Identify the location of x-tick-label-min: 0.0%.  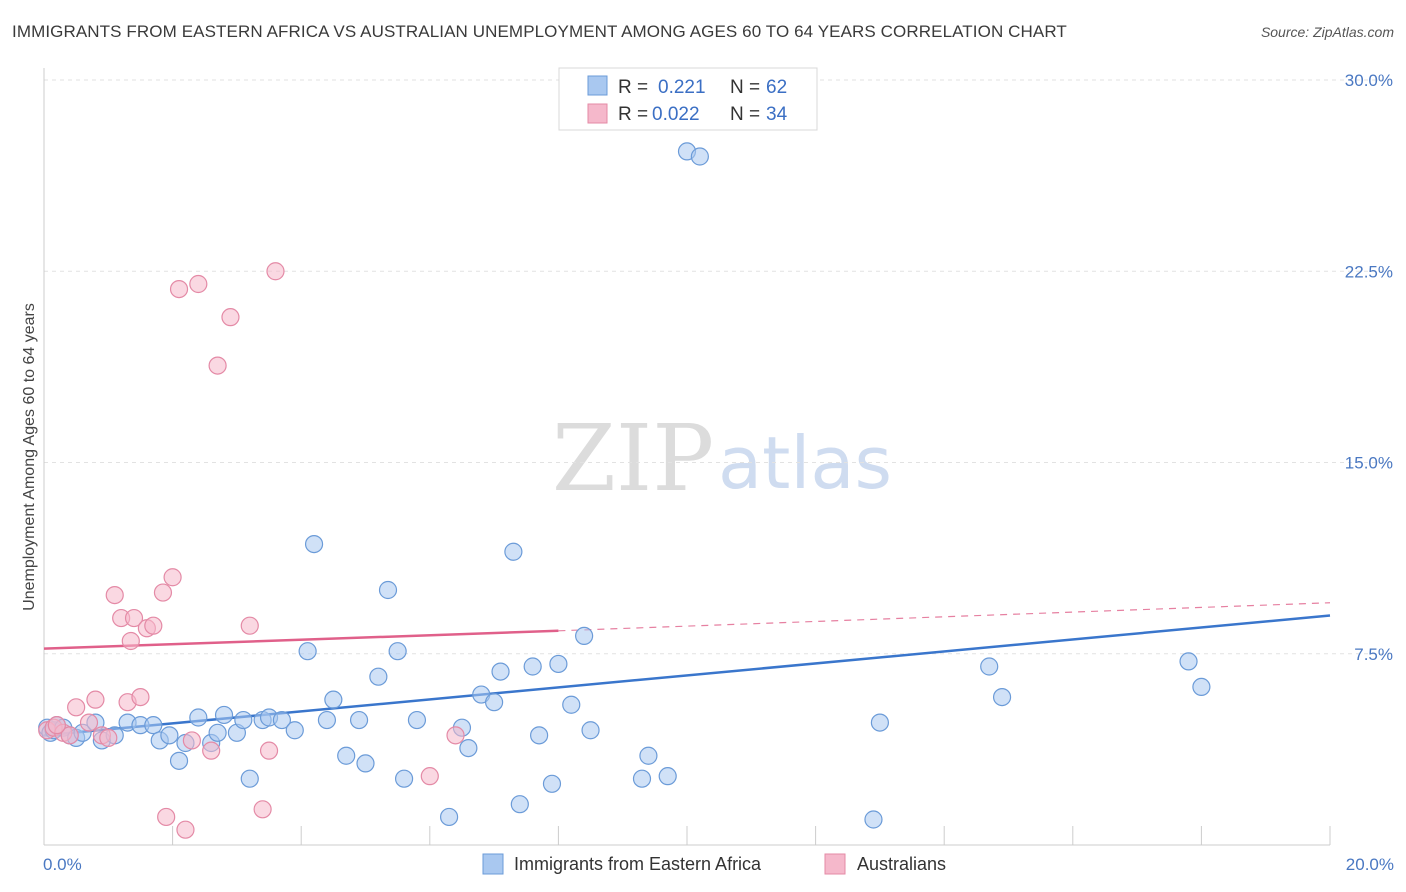
(62, 864).